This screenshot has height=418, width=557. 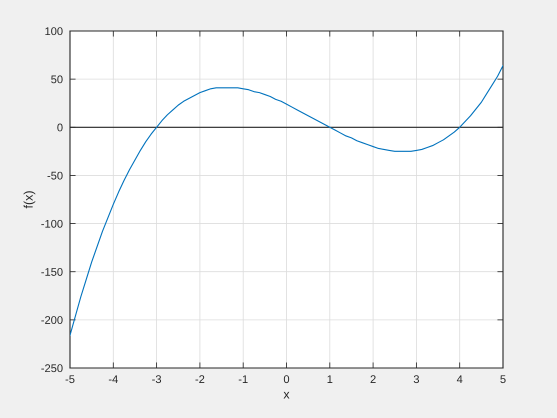 I want to click on x-tick-label: 3, so click(x=416, y=379).